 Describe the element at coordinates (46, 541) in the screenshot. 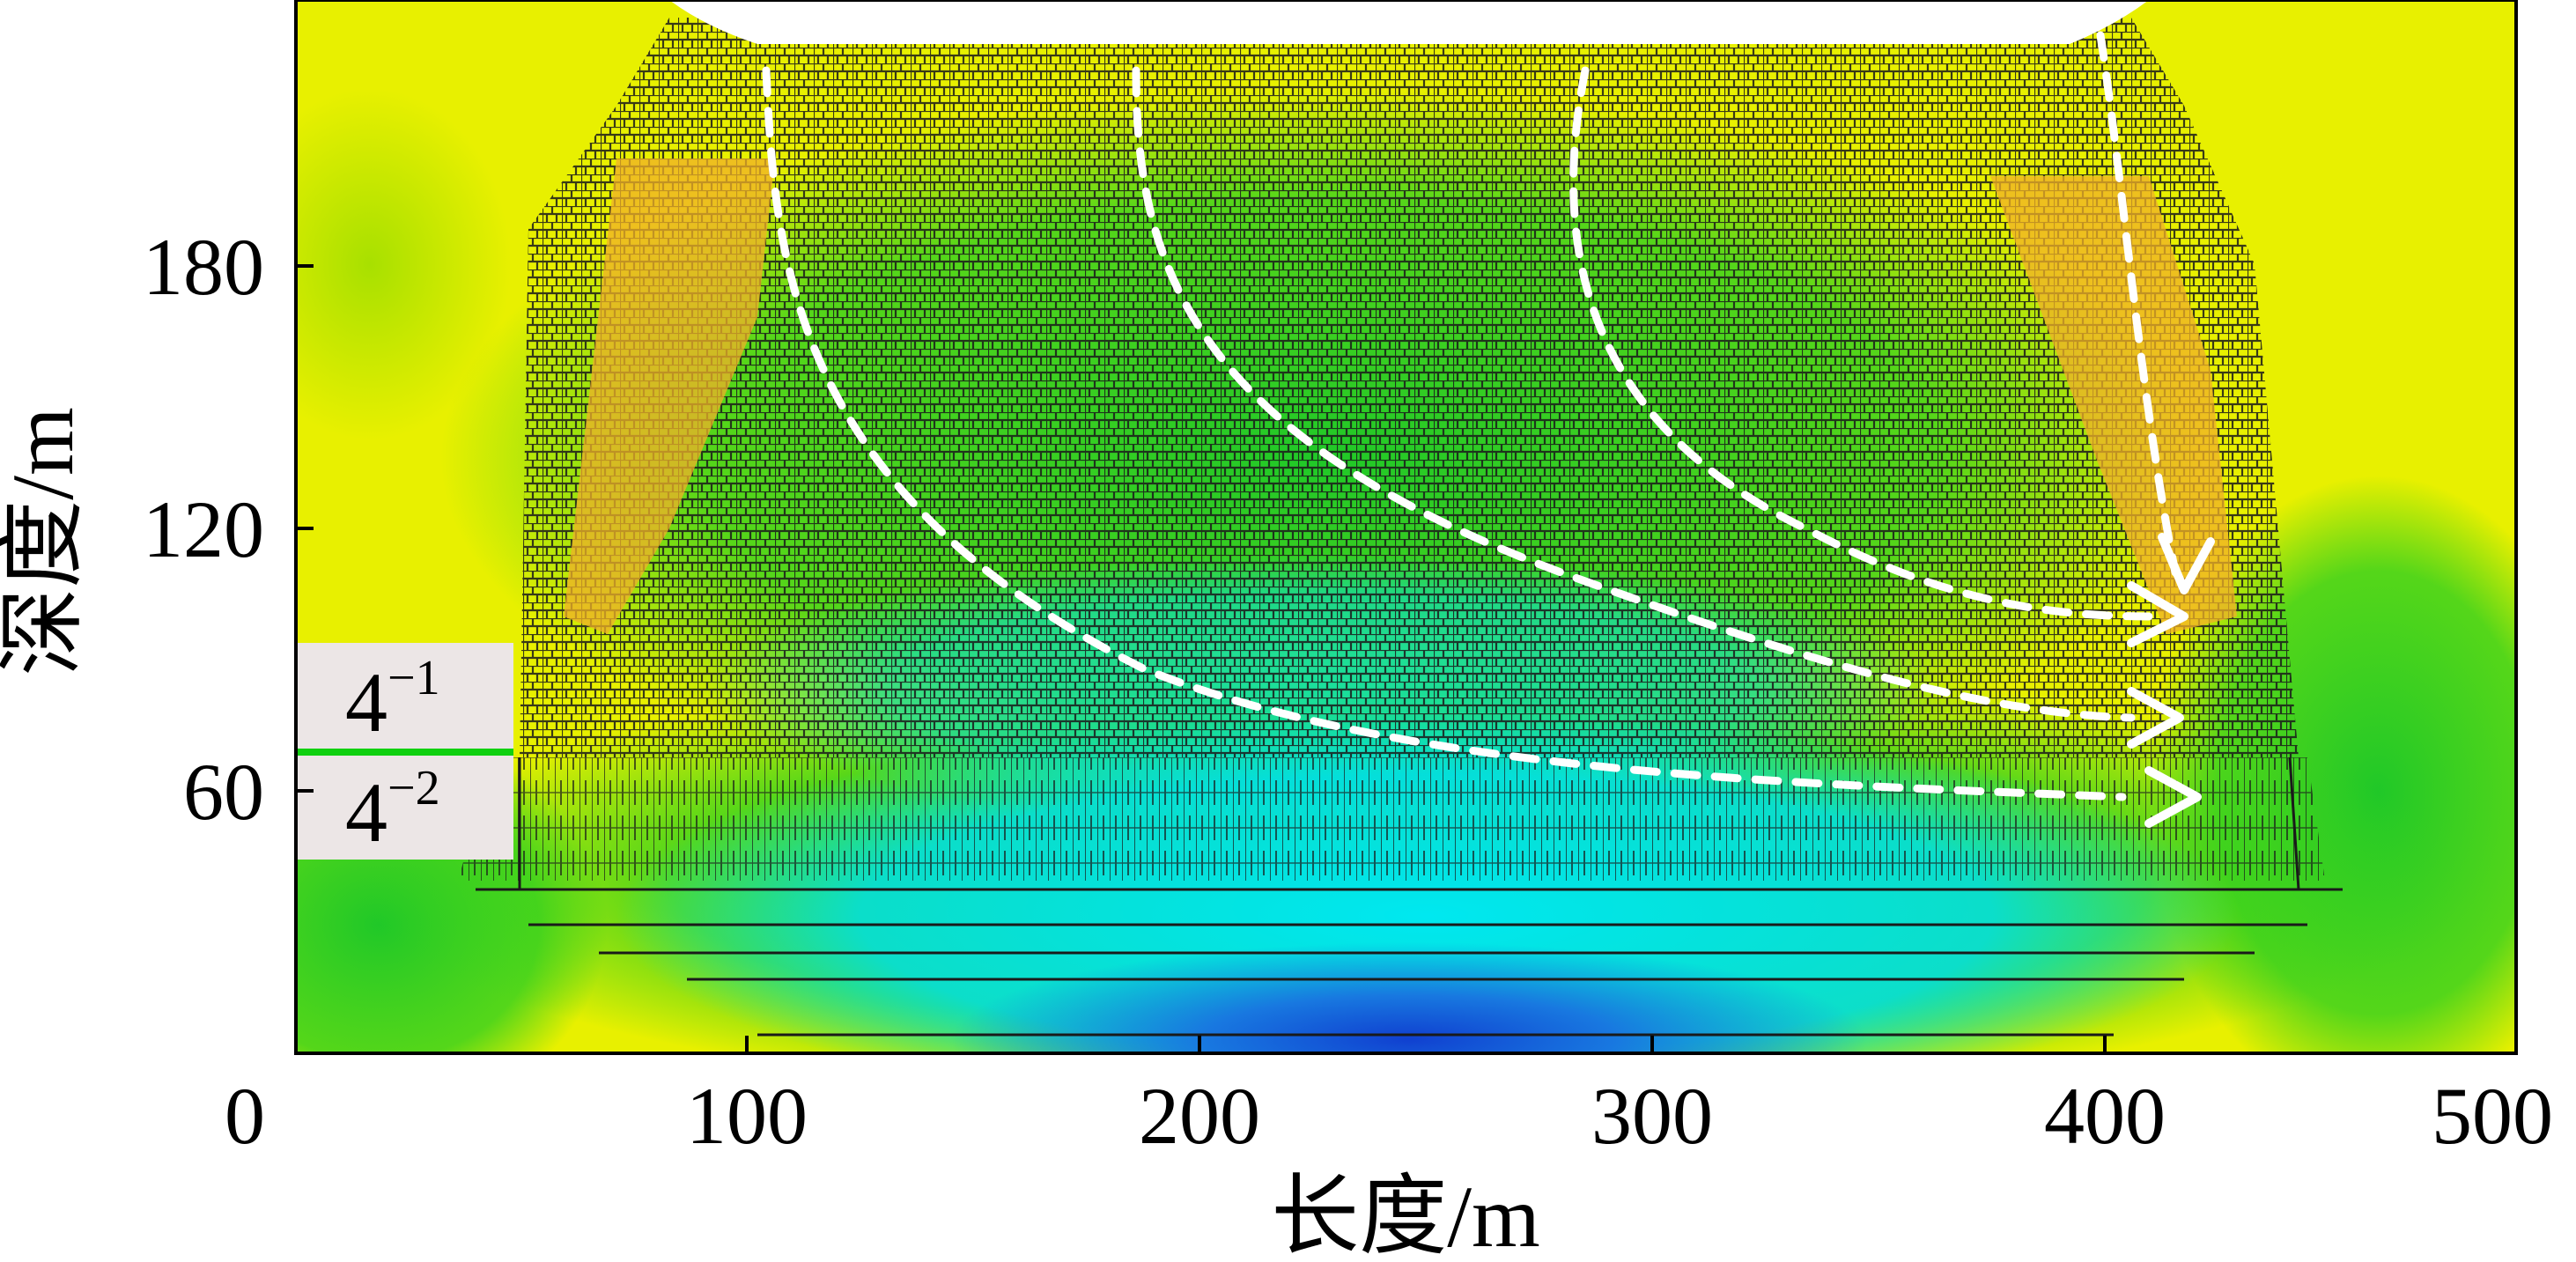

I see `y-axis-title: 深度/m` at that location.